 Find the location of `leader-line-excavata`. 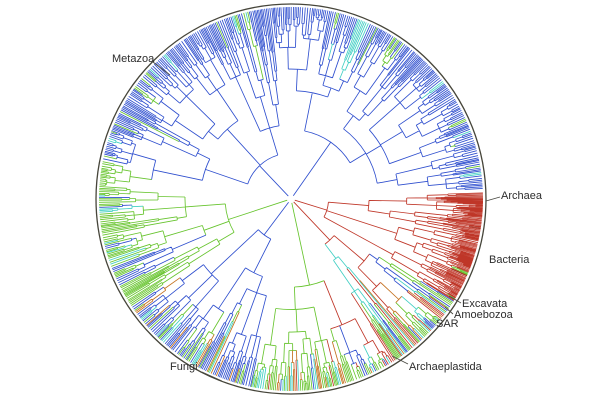

leader-line-excavata is located at coordinates (455, 299).